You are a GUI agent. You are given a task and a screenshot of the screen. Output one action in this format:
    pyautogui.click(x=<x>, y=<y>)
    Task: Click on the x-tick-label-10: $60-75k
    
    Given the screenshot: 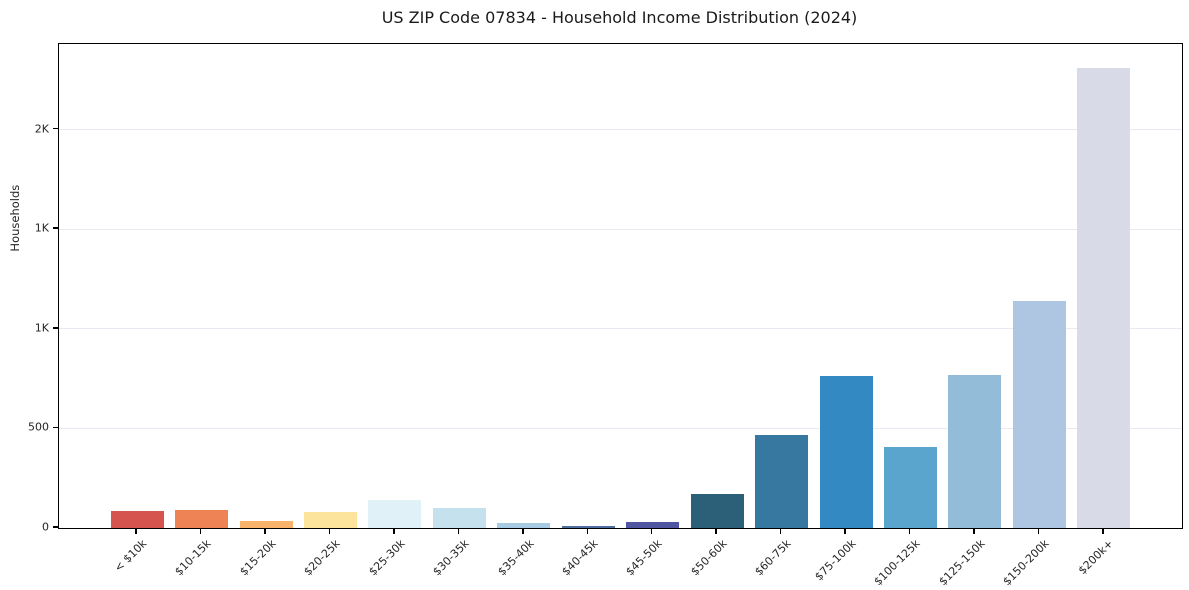 What is the action you would take?
    pyautogui.click(x=773, y=558)
    